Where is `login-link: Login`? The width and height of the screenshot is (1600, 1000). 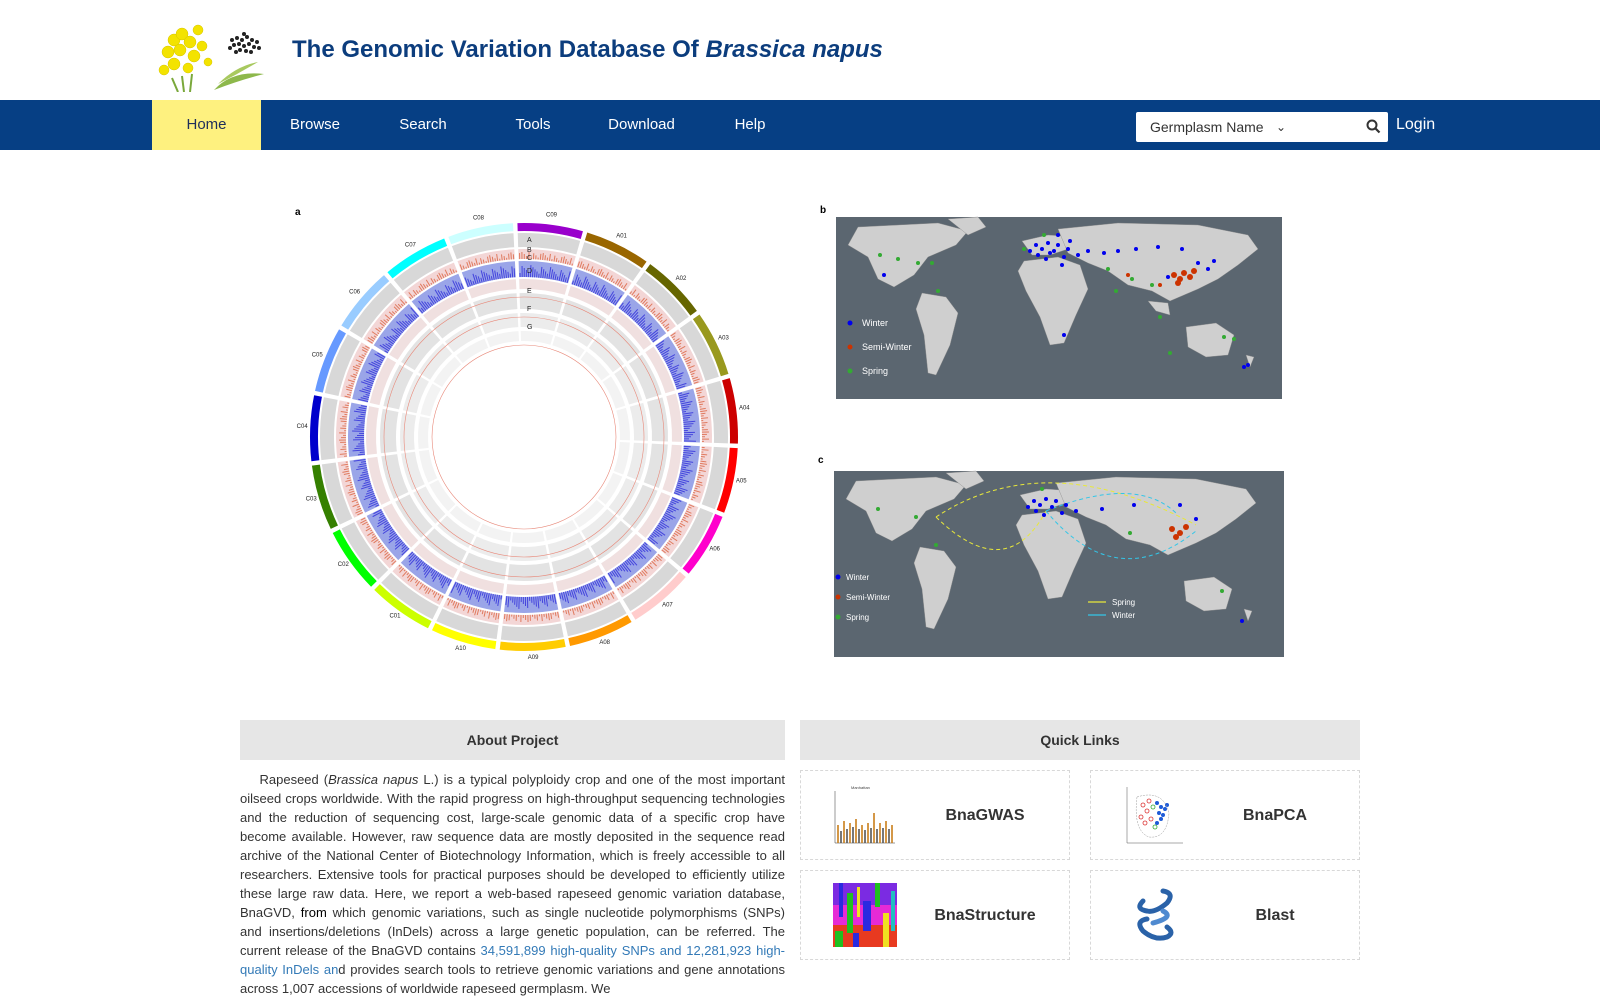 login-link: Login is located at coordinates (1416, 124).